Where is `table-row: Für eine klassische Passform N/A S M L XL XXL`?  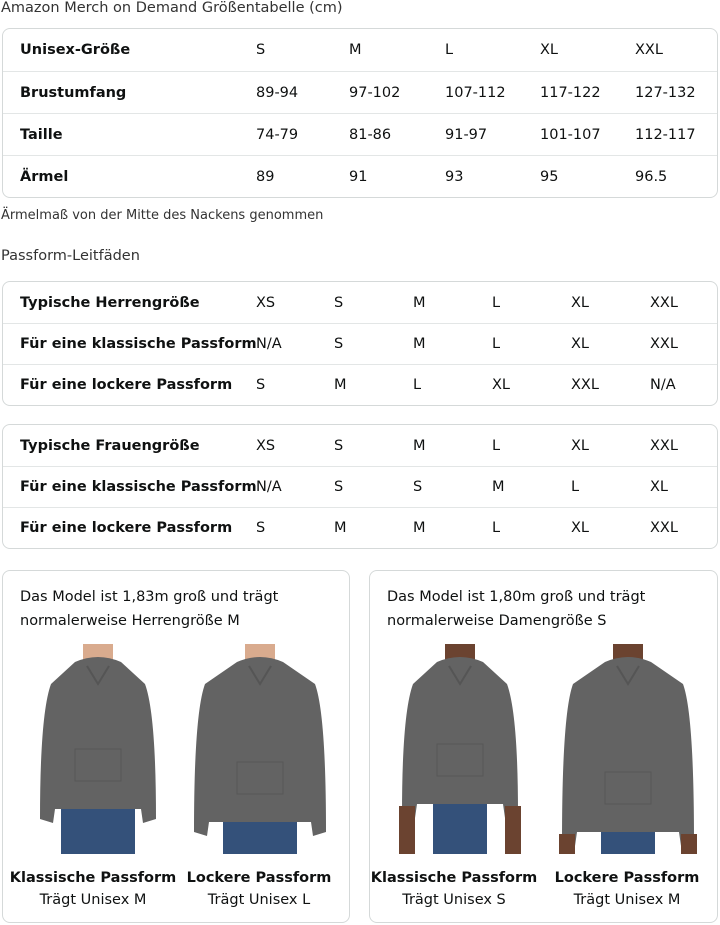
table-row: Für eine klassische Passform N/A S M L XL XXL is located at coordinates (360, 343).